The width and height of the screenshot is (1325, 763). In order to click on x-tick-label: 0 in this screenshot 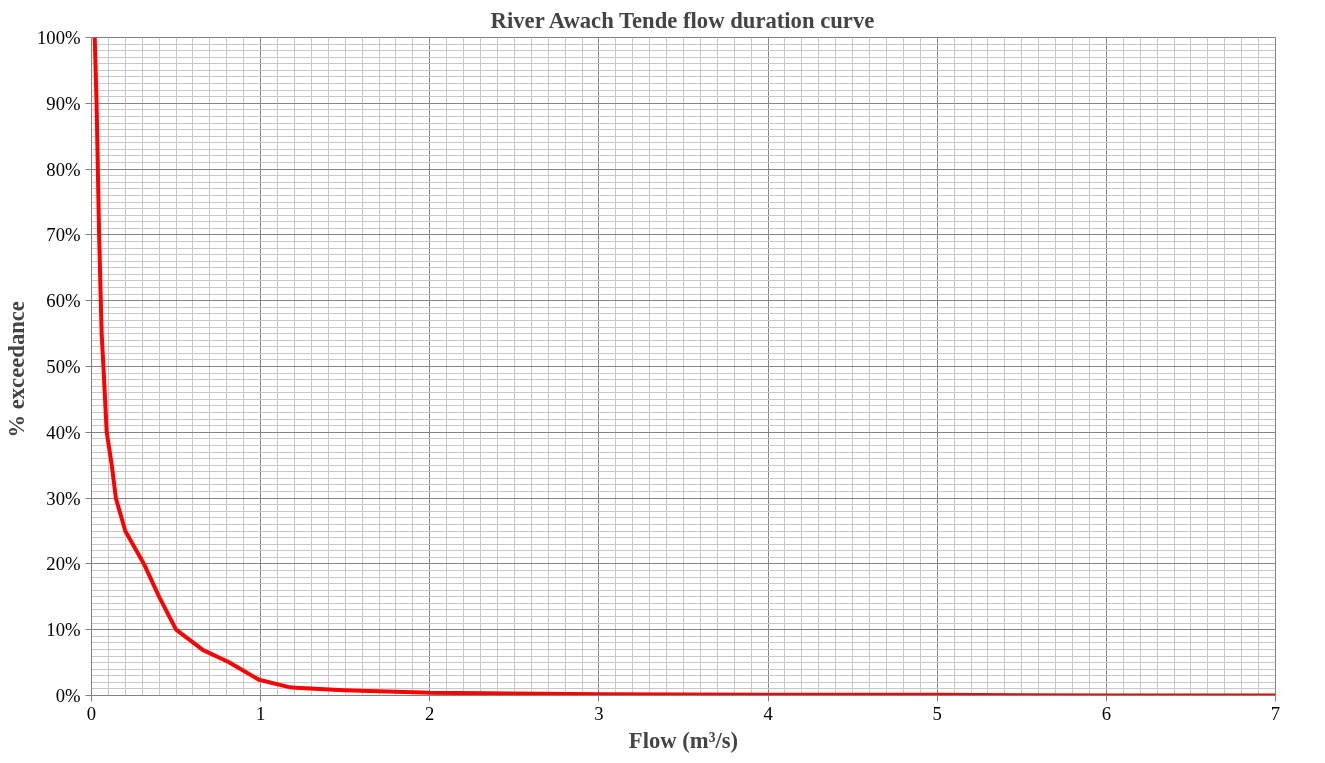, I will do `click(91, 713)`.